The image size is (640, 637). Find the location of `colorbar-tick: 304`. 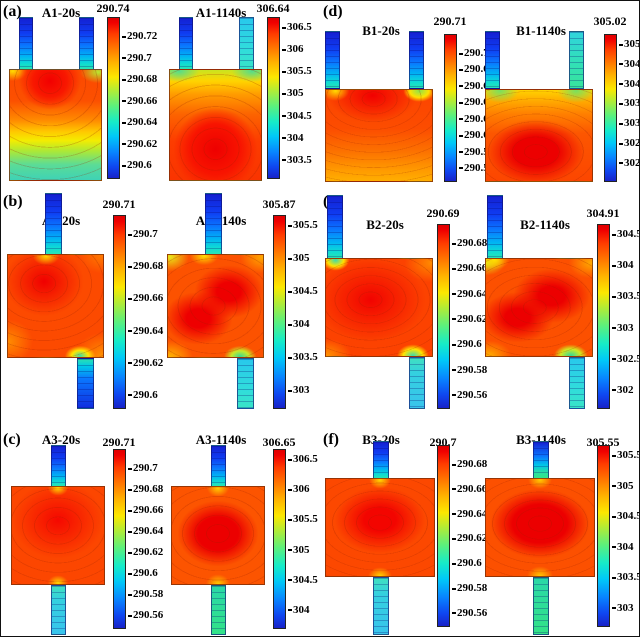

colorbar-tick: 304 is located at coordinates (629, 83).